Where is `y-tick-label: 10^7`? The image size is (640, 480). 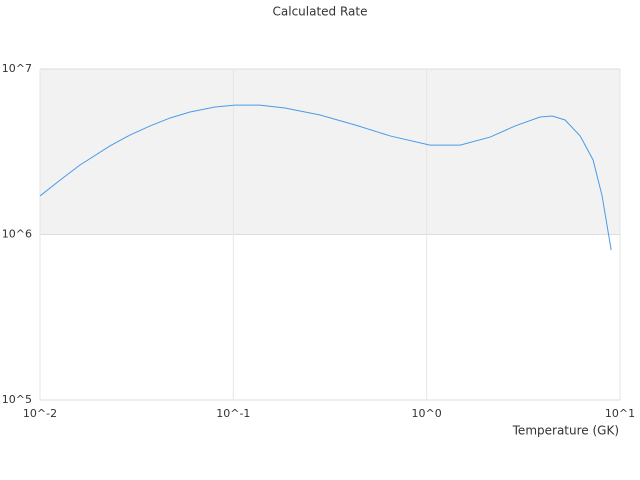 y-tick-label: 10^7 is located at coordinates (17, 68).